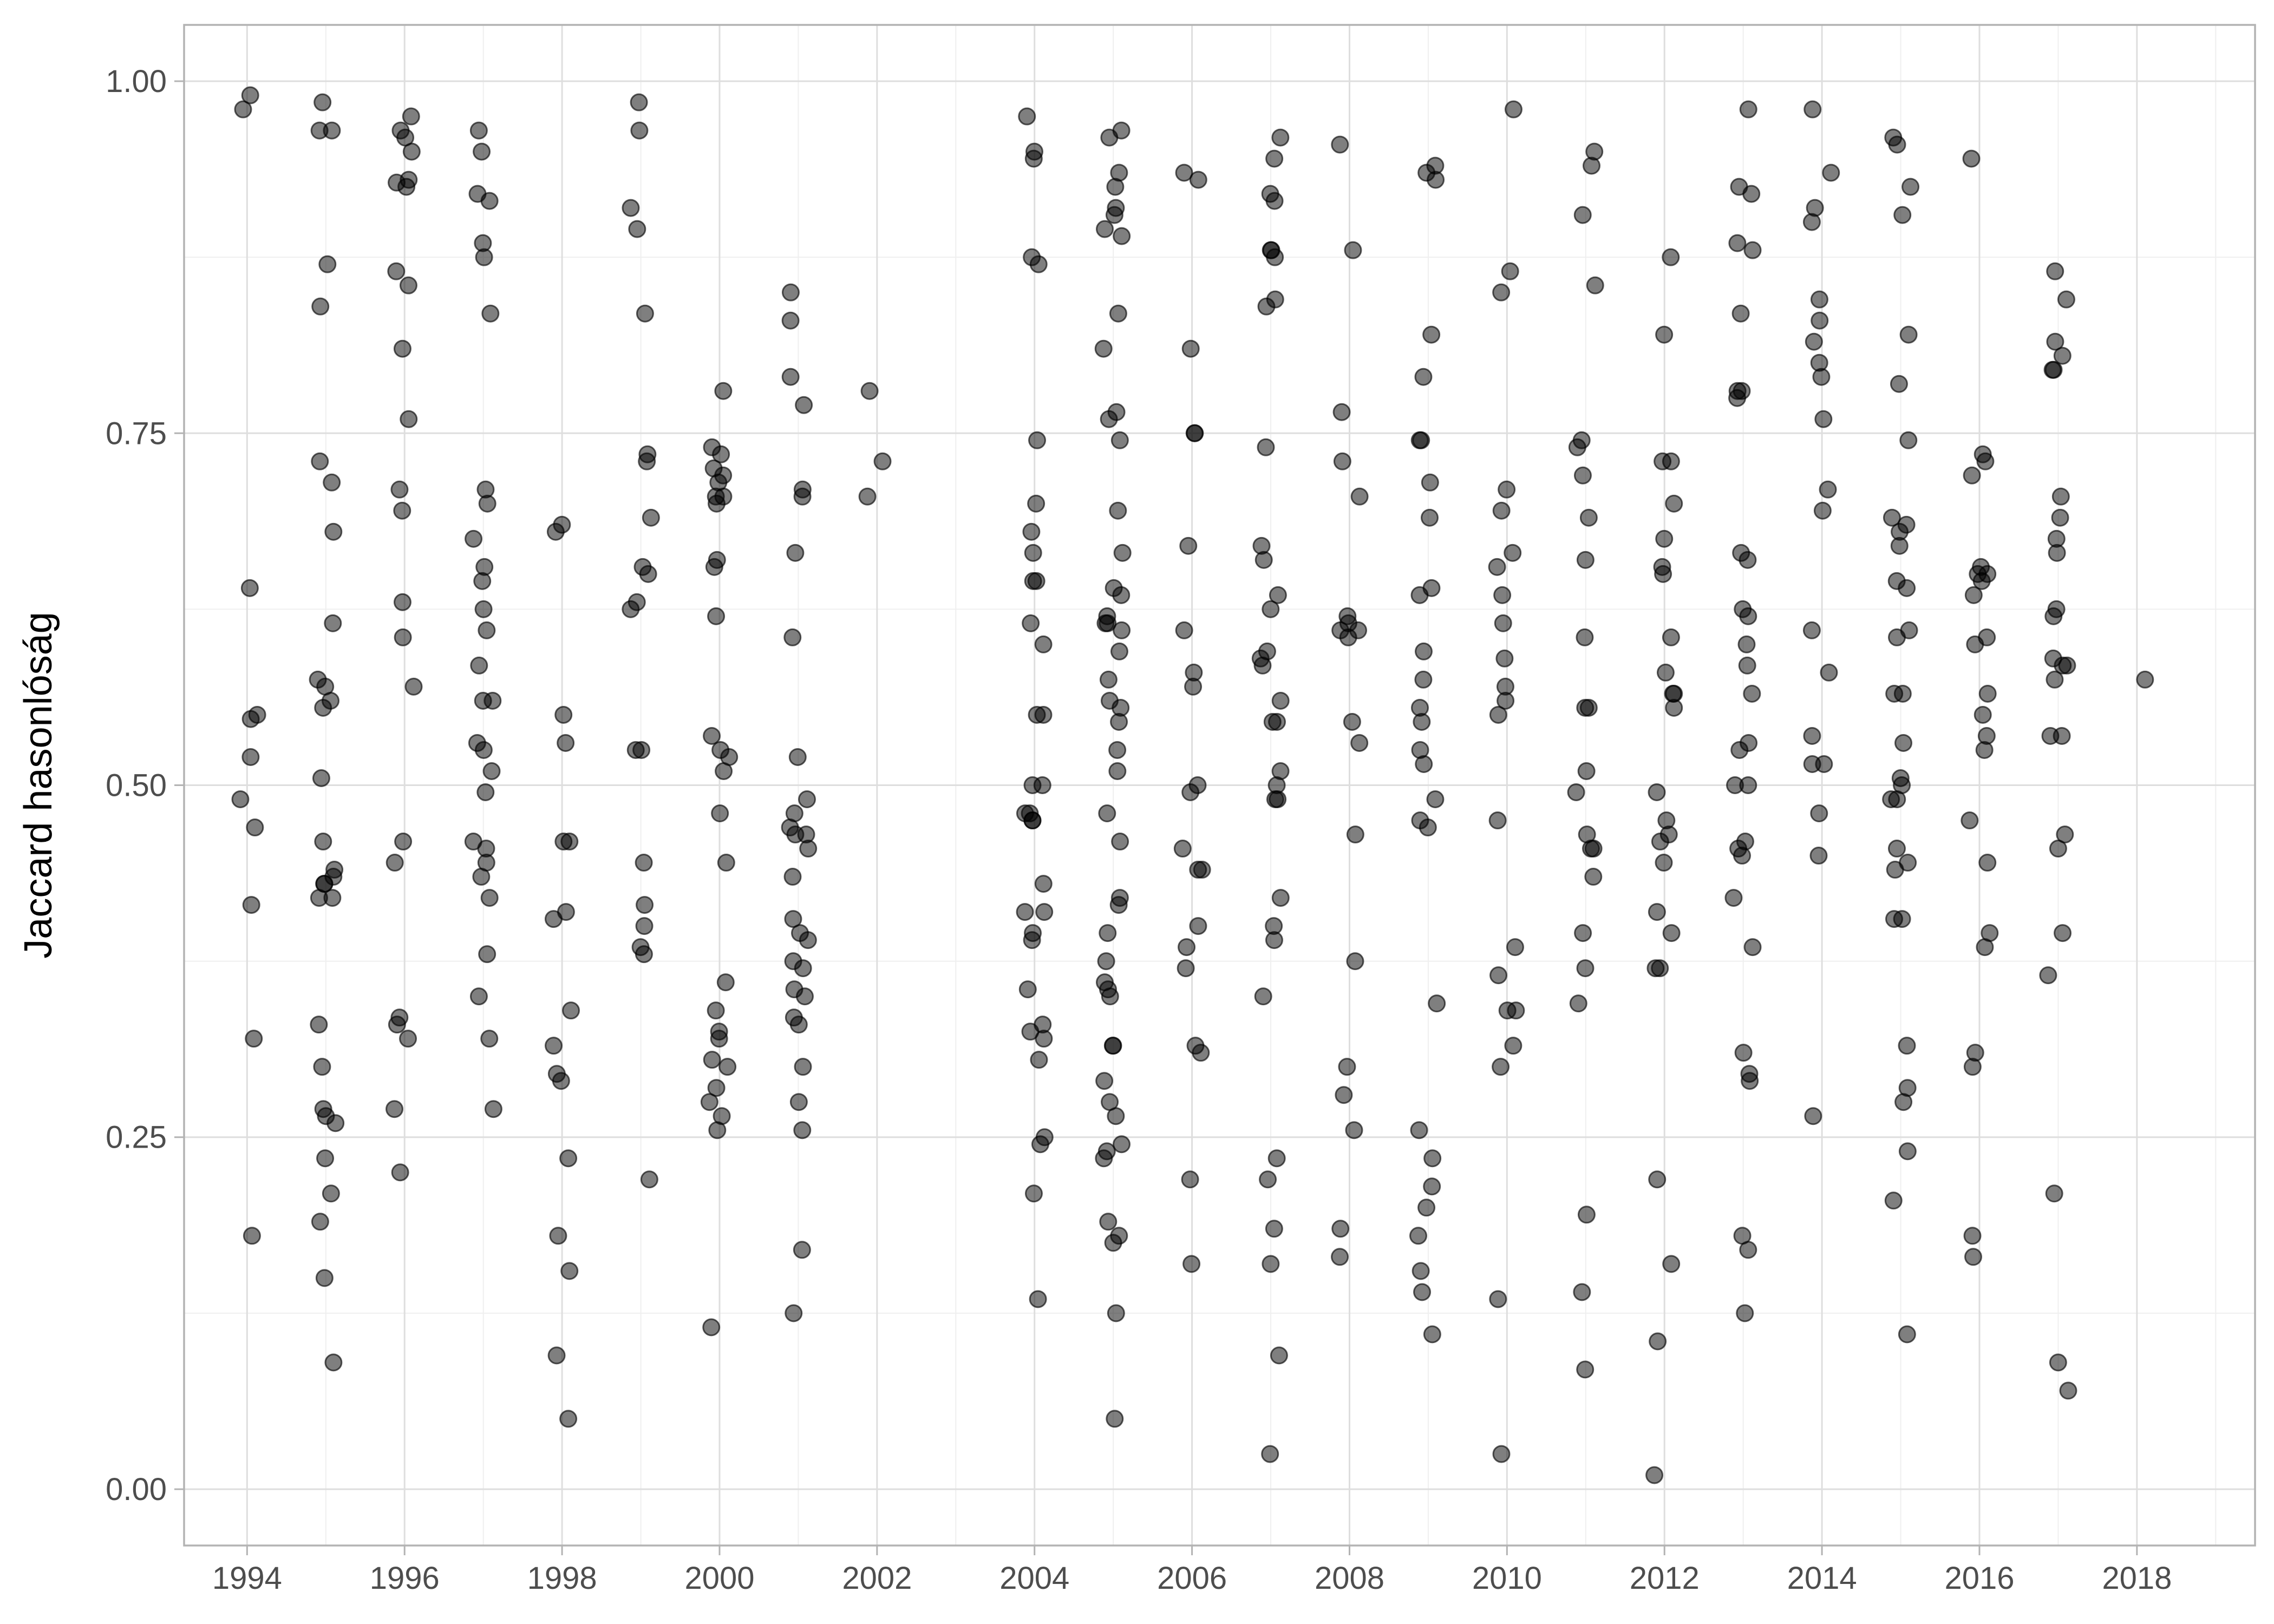  I want to click on y-tick-label: 1.00, so click(137, 81).